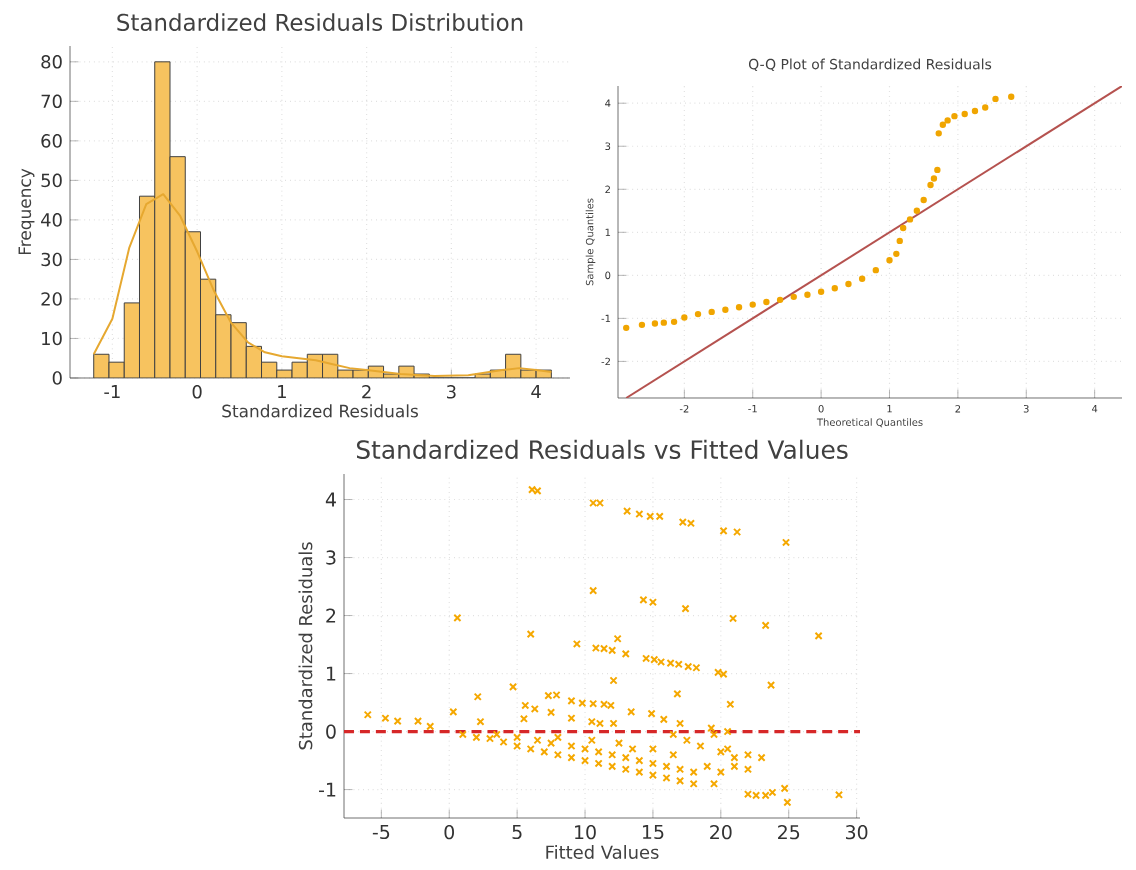 Image resolution: width=1136 pixels, height=870 pixels. What do you see at coordinates (282, 392) in the screenshot?
I see `x-tick-label: 1` at bounding box center [282, 392].